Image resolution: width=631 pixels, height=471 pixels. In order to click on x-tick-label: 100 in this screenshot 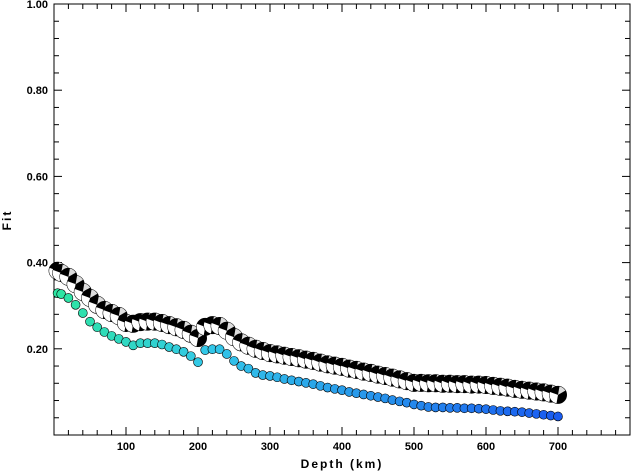, I will do `click(126, 447)`.